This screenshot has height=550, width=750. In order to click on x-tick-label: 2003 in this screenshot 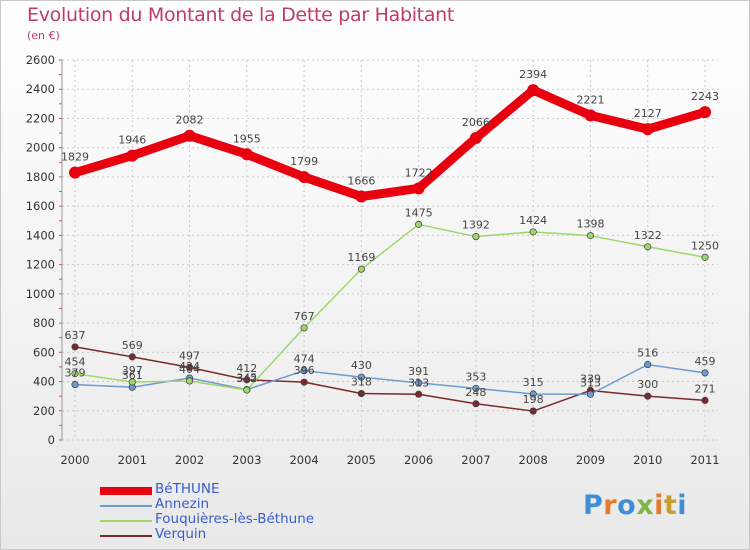, I will do `click(246, 460)`.